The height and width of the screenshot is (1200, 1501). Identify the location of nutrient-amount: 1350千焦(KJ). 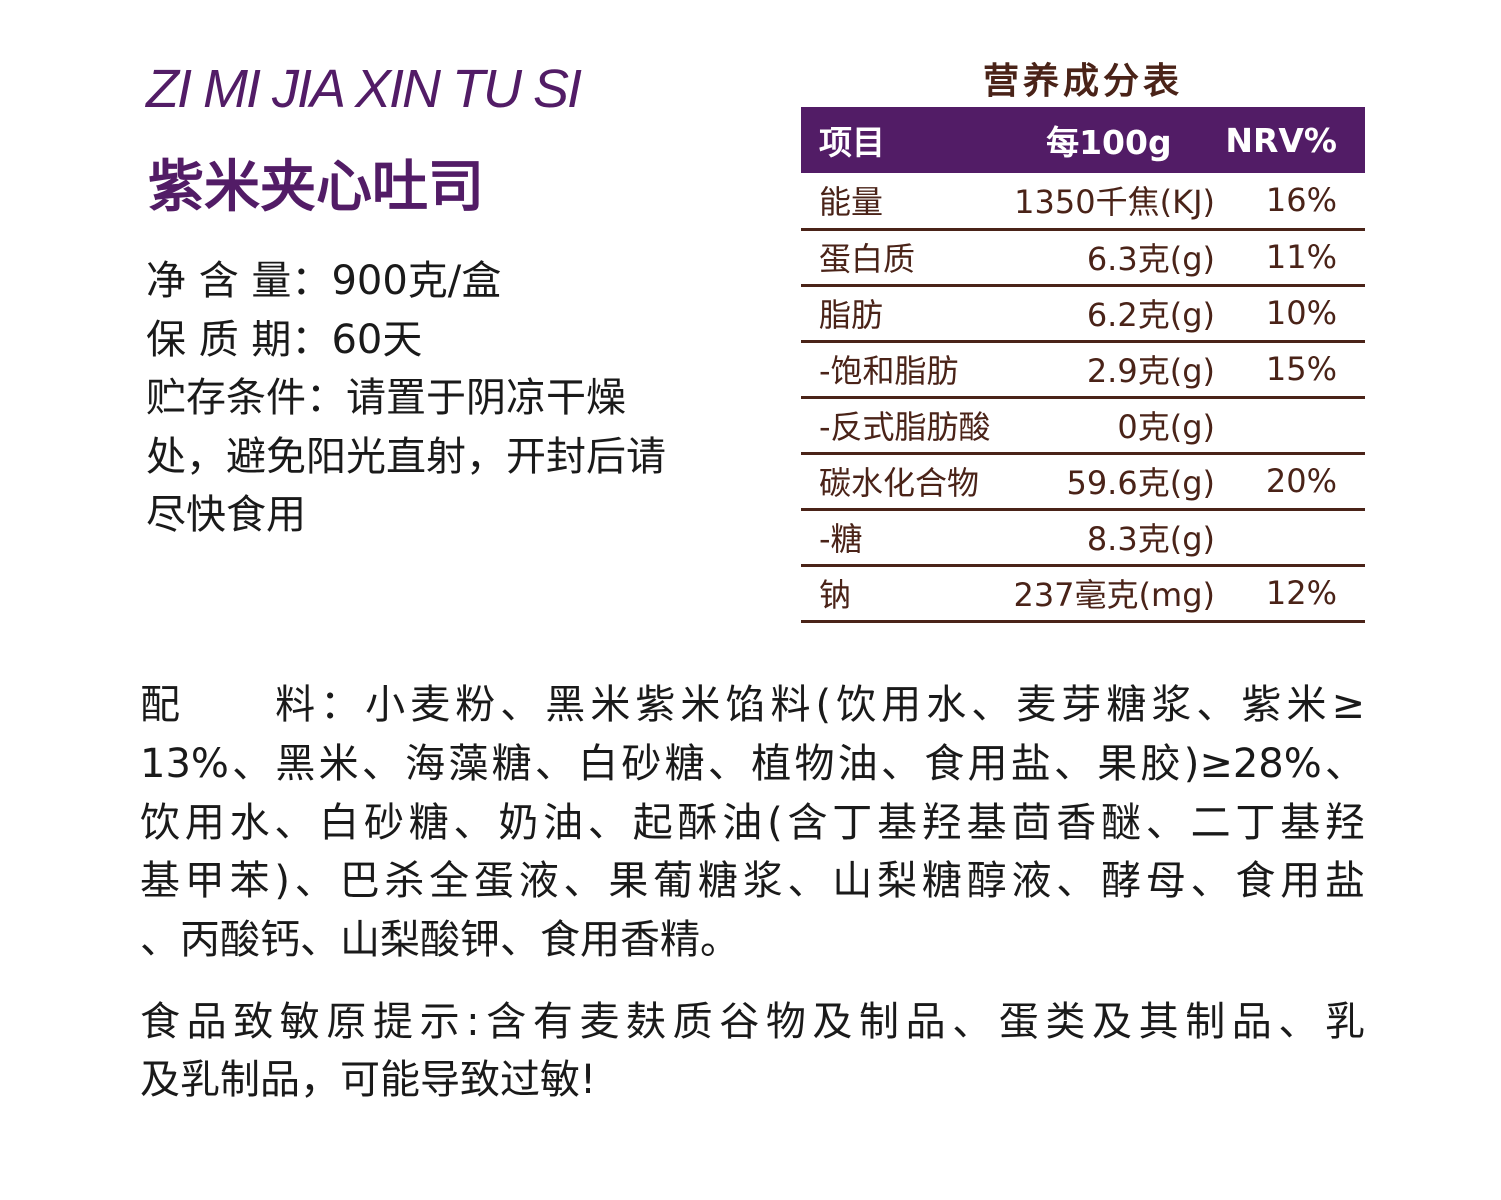
(1114, 202).